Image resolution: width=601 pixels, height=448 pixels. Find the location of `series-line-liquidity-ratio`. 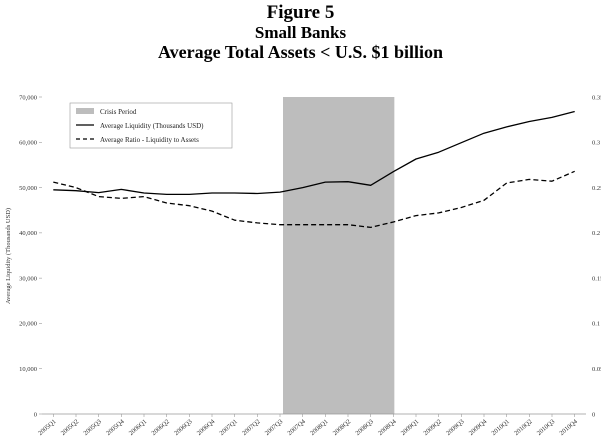

series-line-liquidity-ratio is located at coordinates (314, 199).